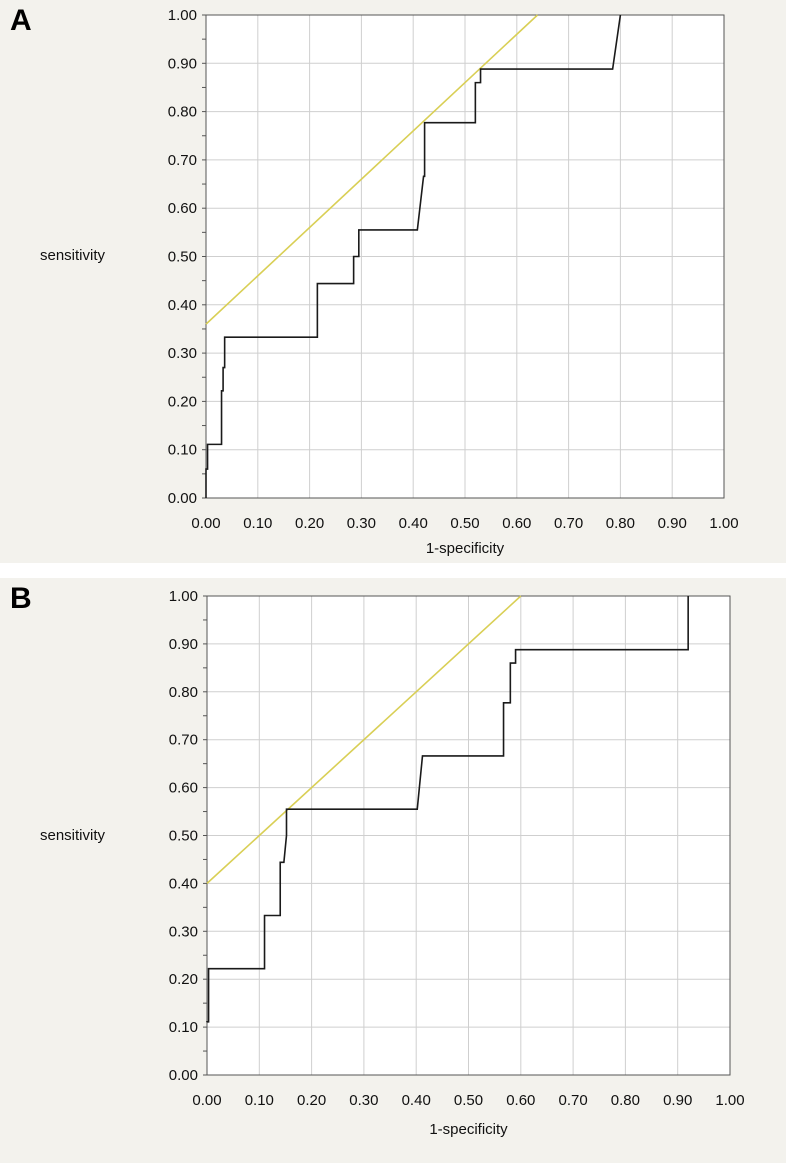 The image size is (786, 1163). I want to click on panel-label-b: B, so click(21, 598).